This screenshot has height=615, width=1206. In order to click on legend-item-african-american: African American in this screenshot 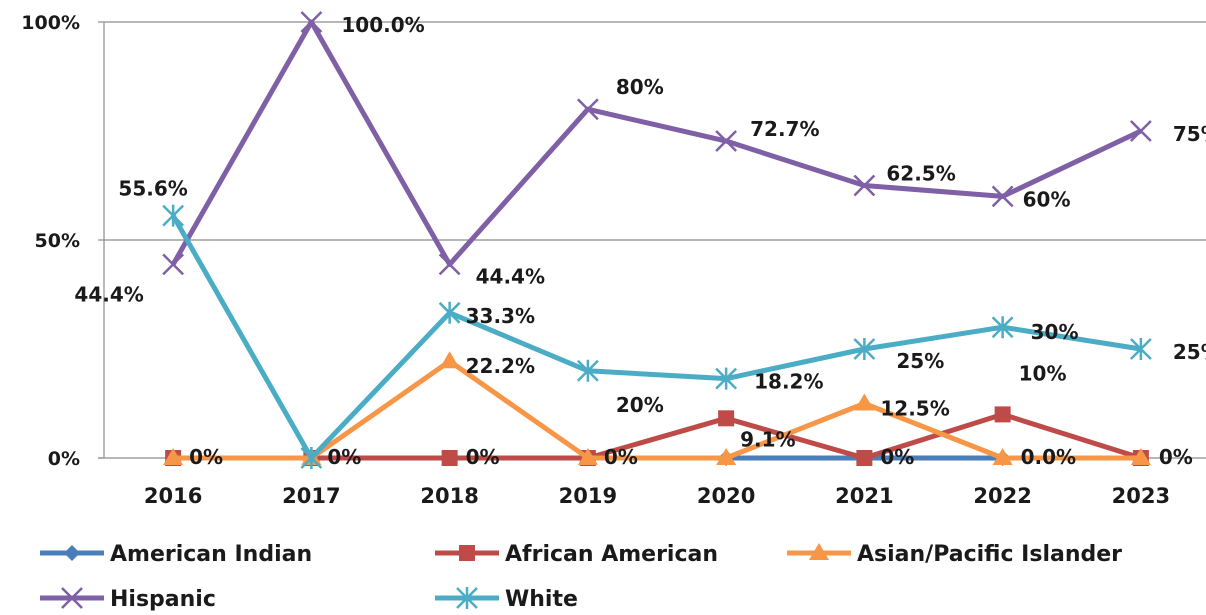, I will do `click(576, 554)`.